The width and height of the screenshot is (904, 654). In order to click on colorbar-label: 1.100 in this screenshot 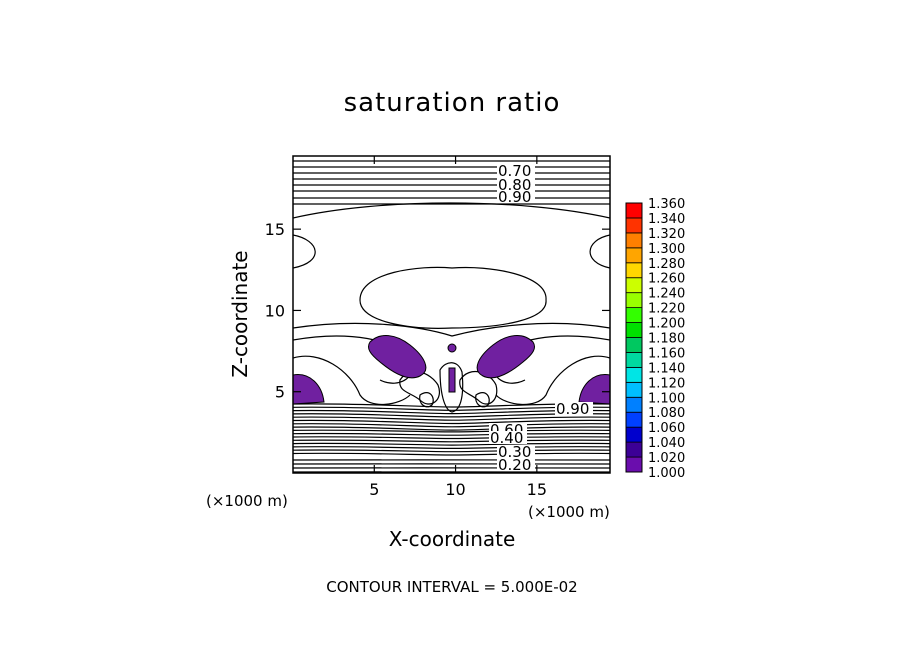, I will do `click(666, 398)`.